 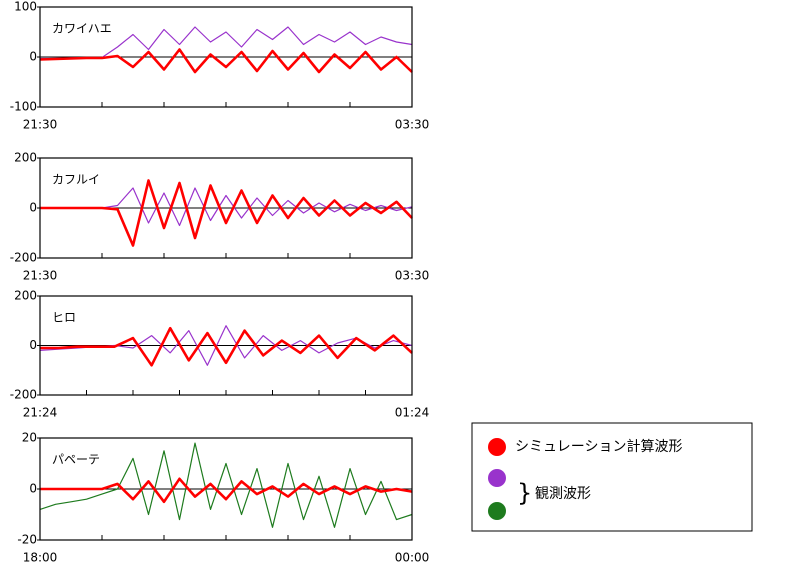 What do you see at coordinates (25, 7) in the screenshot?
I see `y-tick-label: 100` at bounding box center [25, 7].